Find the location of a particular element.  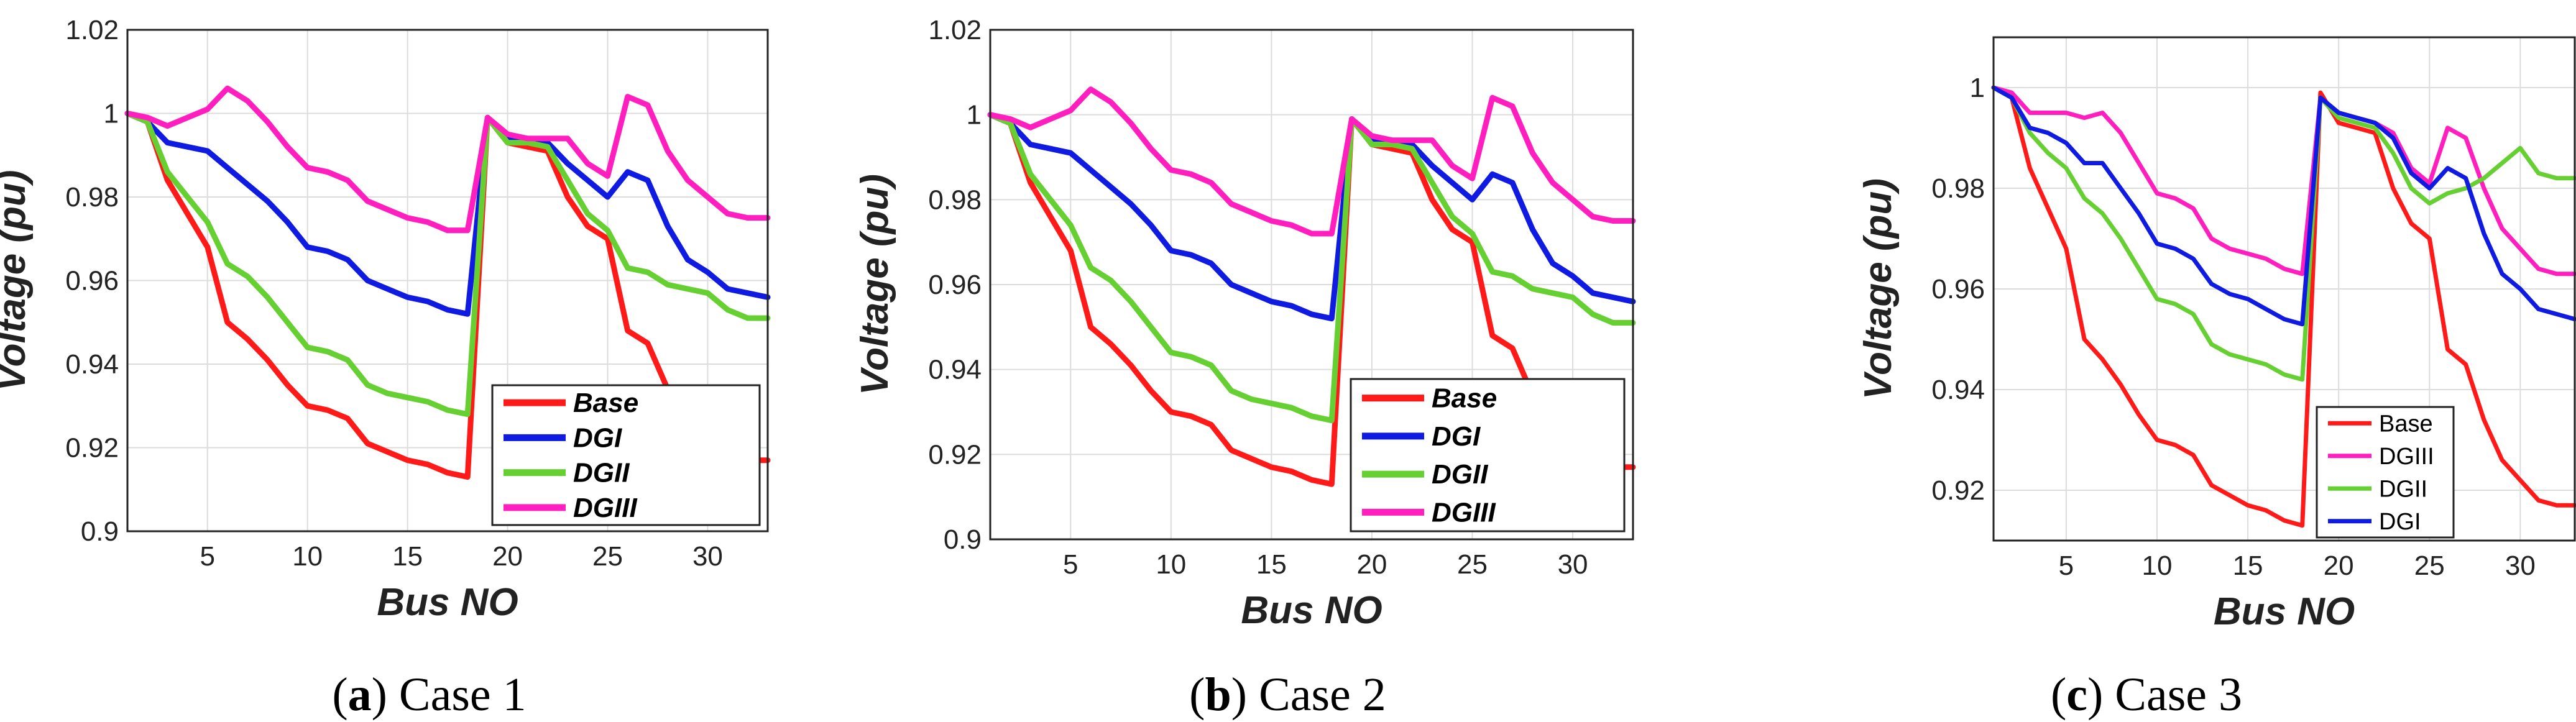

caption-case-2: (b) Case 2 is located at coordinates (1287, 695).